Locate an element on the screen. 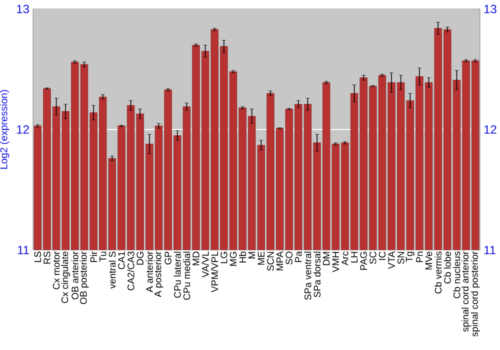 The height and width of the screenshot is (350, 500). x-tick-label: VA/VL is located at coordinates (205, 264).